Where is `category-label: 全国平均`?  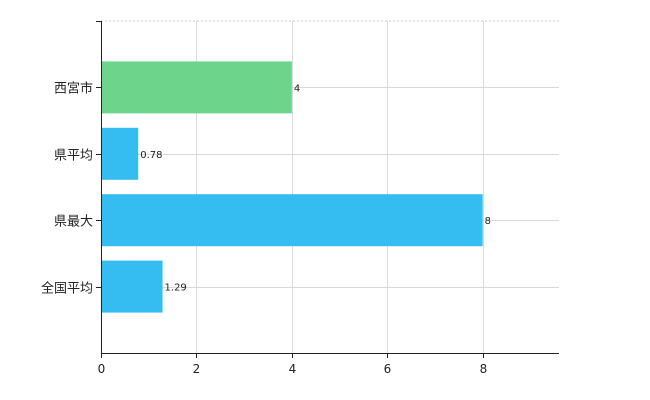
category-label: 全国平均 is located at coordinates (67, 289).